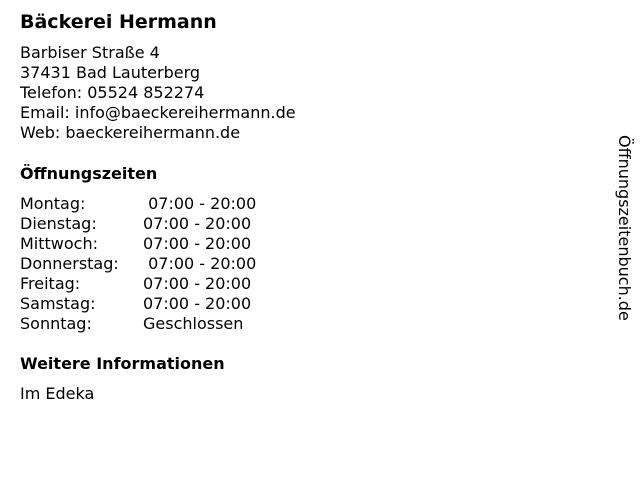  I want to click on day: Donnerstag:, so click(69, 263).